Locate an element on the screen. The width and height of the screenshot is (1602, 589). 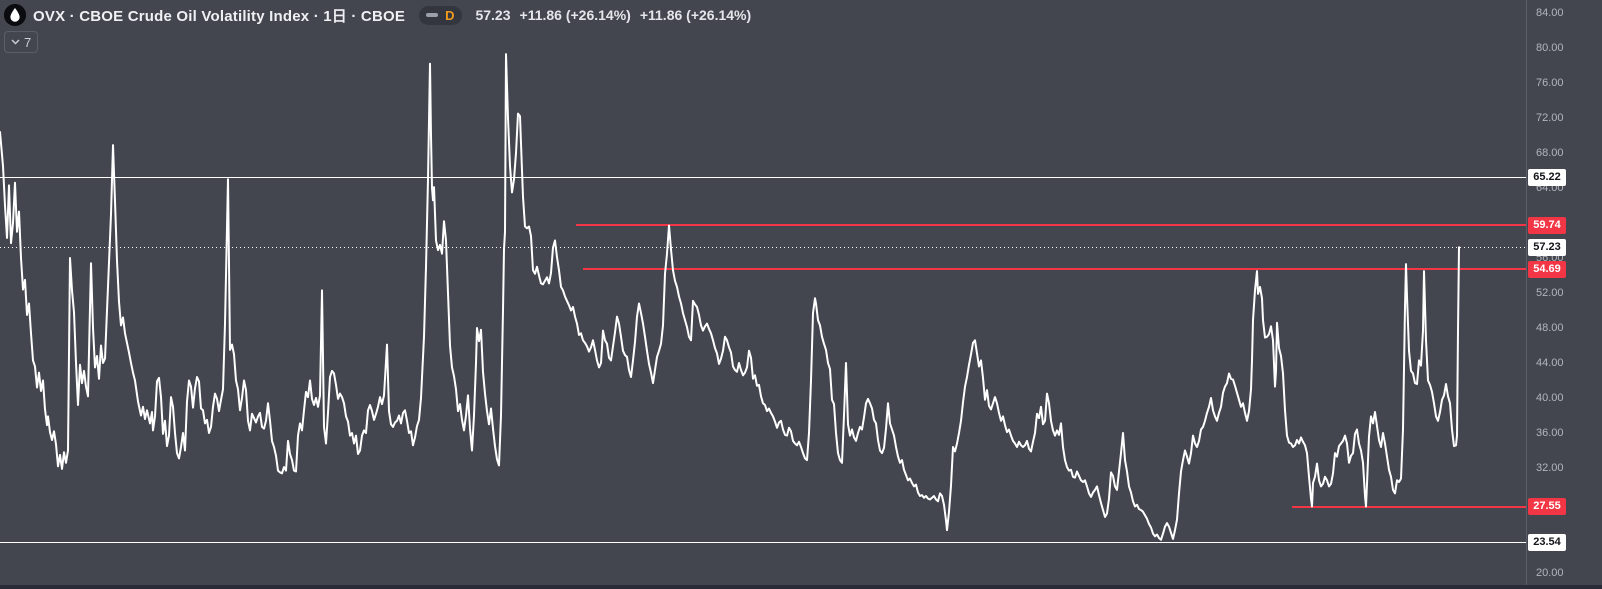
price-label-23.54: 23.54 is located at coordinates (1547, 542).